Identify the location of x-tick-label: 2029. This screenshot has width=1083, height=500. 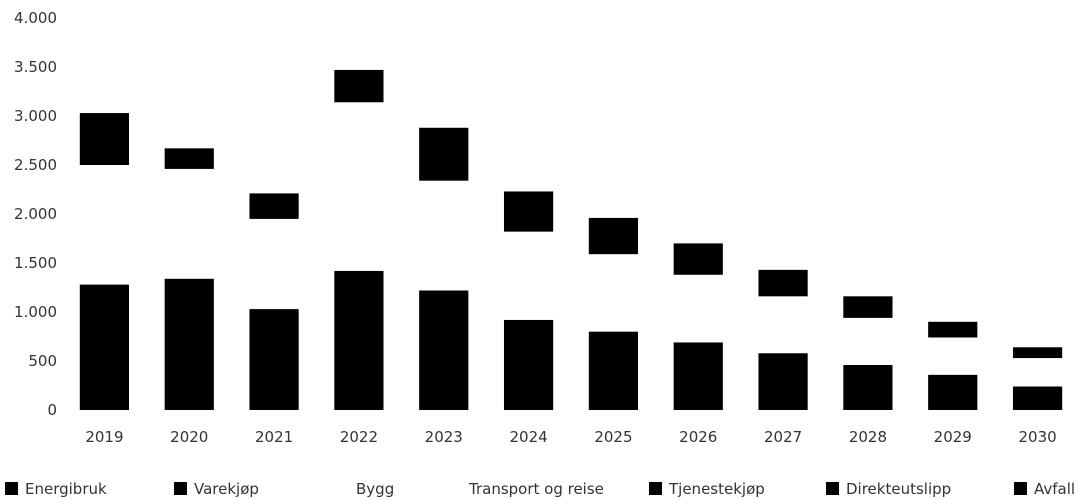
(953, 437).